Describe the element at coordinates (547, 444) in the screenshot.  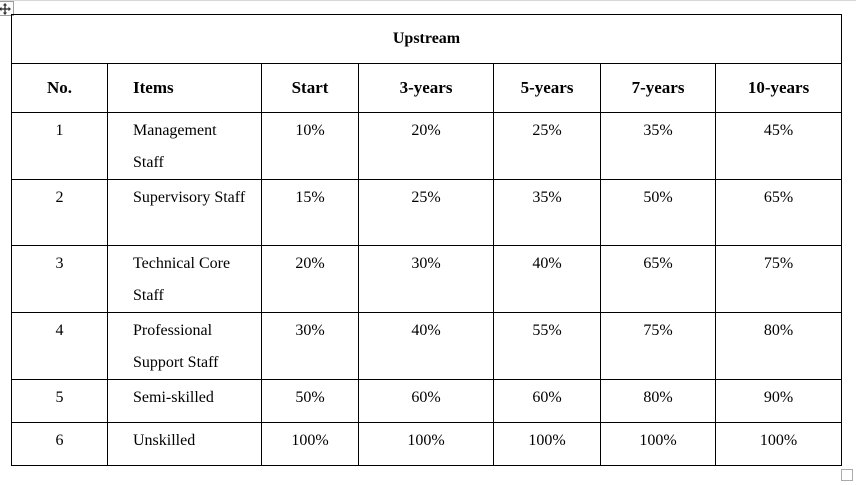
I see `cell-5-years: 100%` at that location.